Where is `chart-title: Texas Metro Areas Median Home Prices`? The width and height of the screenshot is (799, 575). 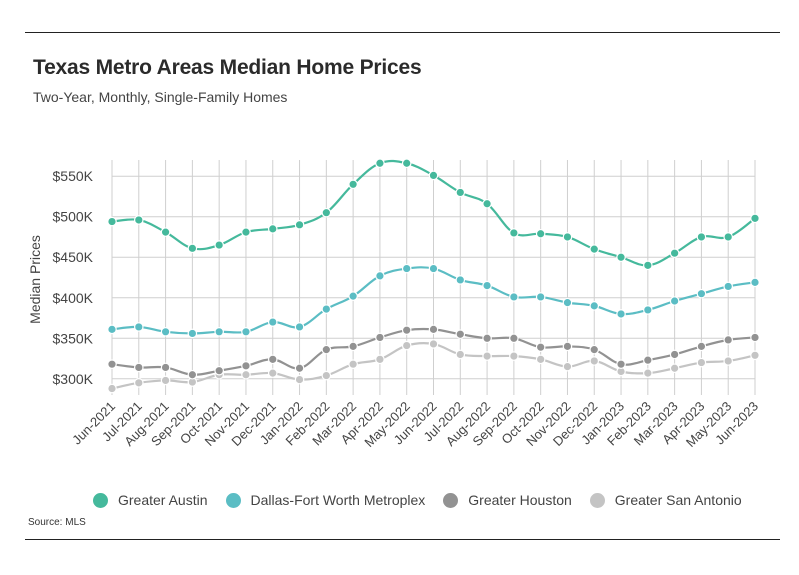 chart-title: Texas Metro Areas Median Home Prices is located at coordinates (227, 67).